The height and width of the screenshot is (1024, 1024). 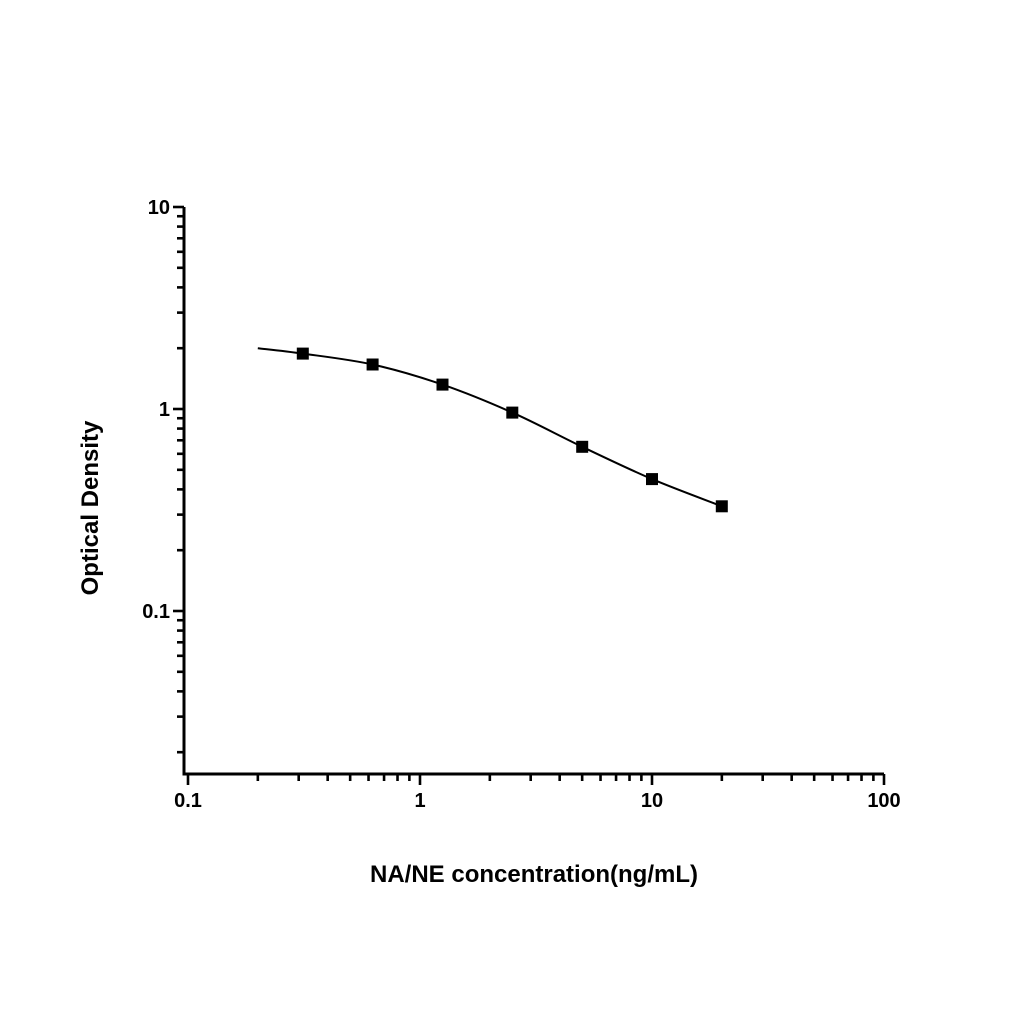 I want to click on x-tick-label: 10, so click(x=652, y=801).